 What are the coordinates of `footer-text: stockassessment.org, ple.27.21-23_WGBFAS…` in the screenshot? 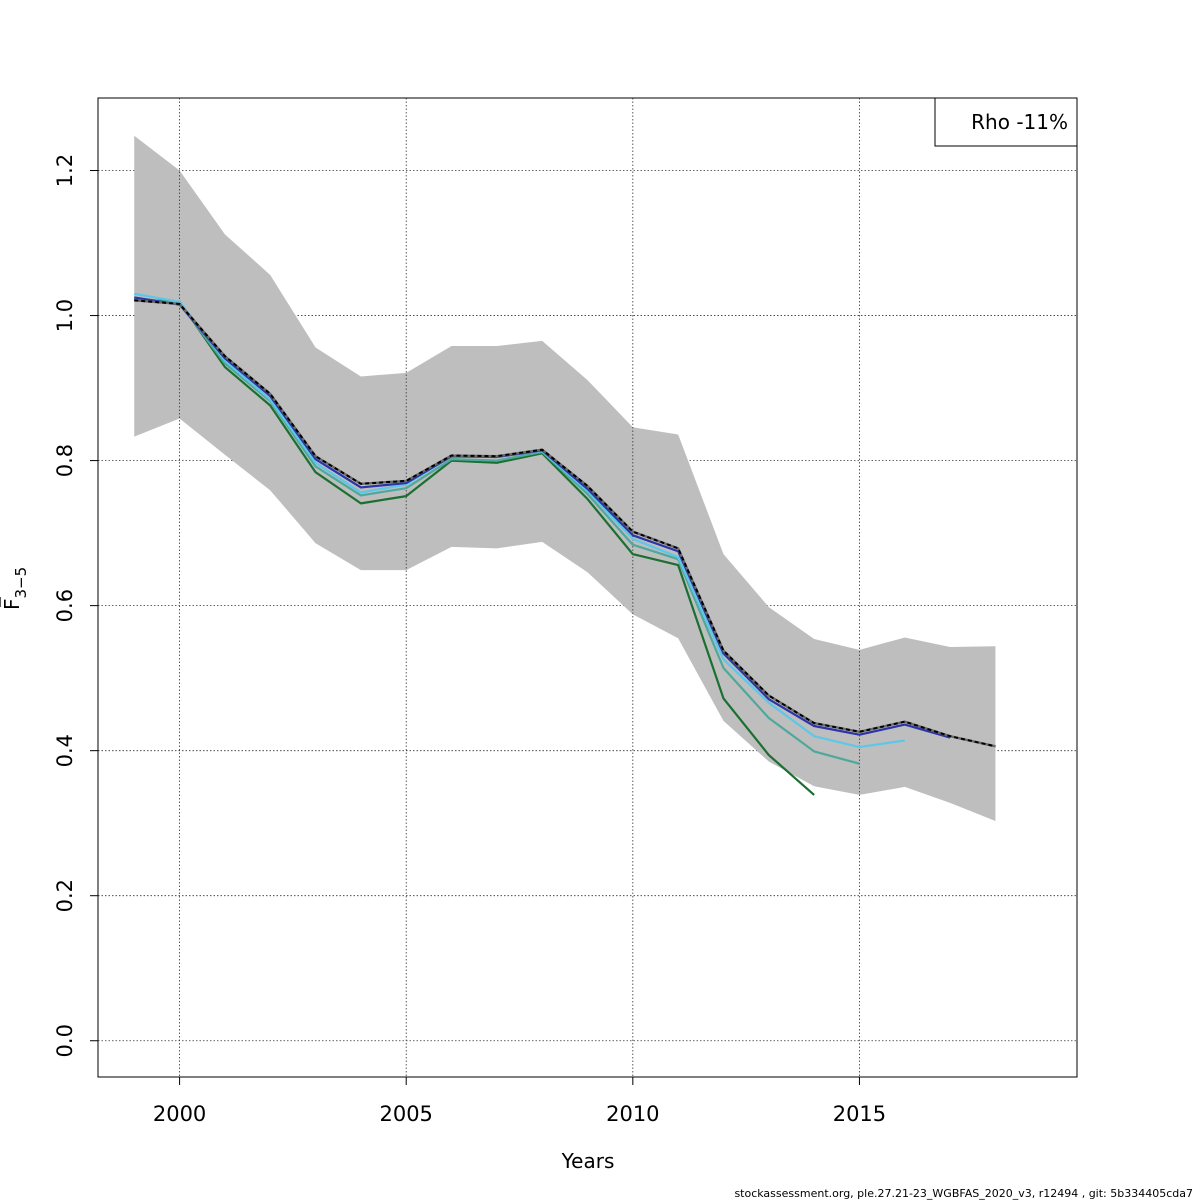 It's located at (963, 1193).